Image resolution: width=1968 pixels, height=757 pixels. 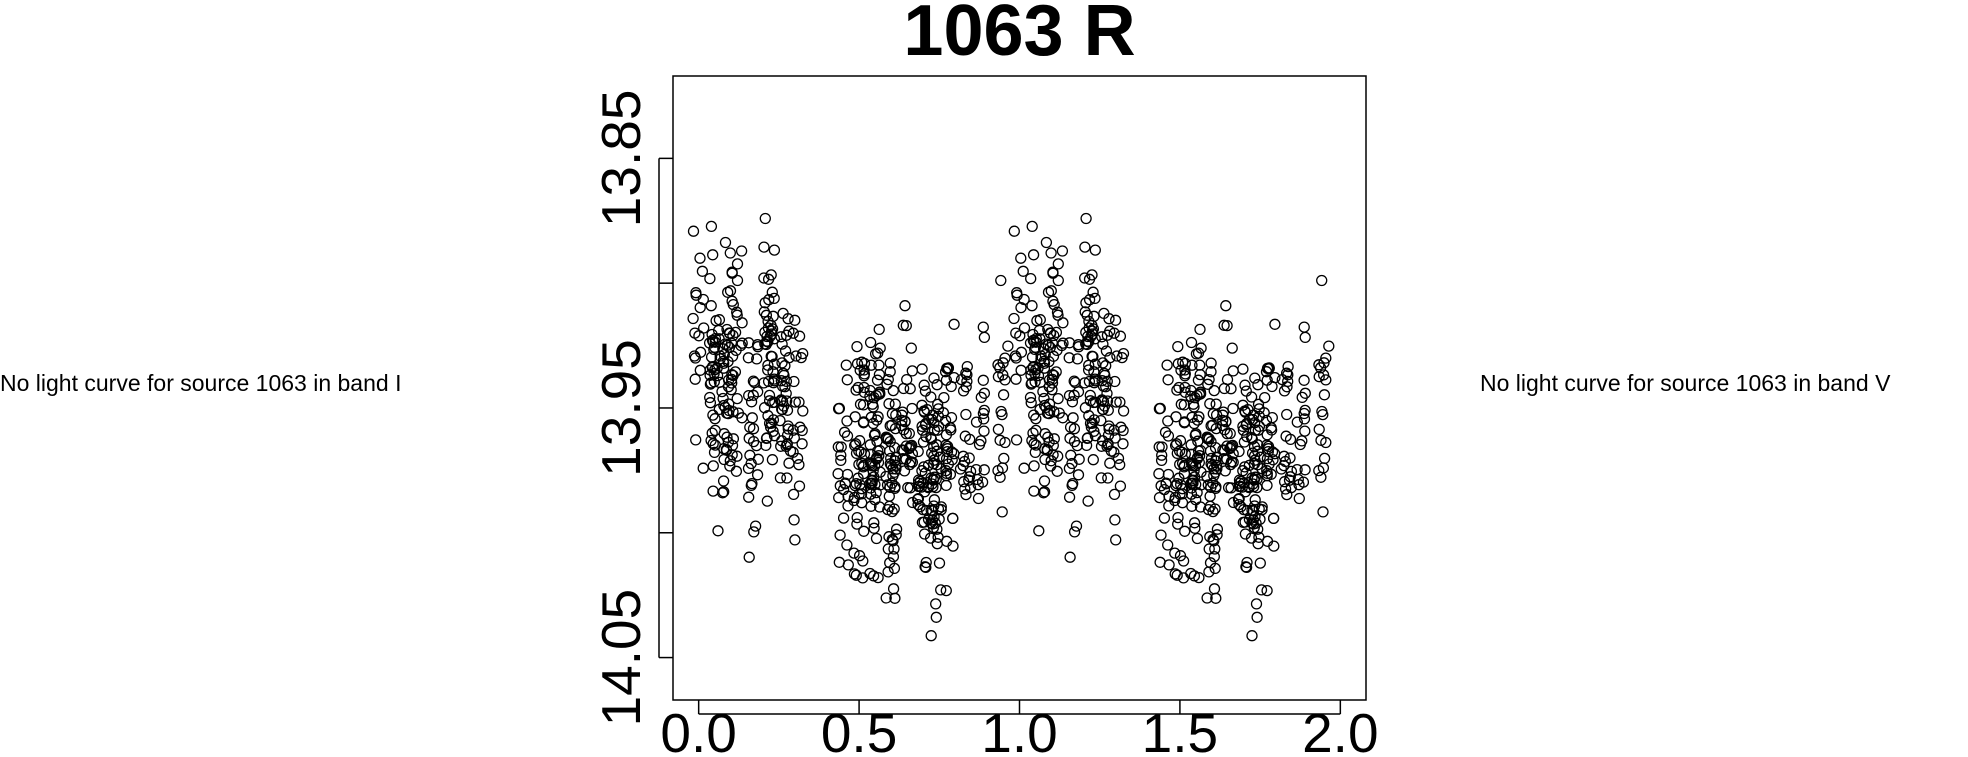 What do you see at coordinates (621, 408) in the screenshot?
I see `y-tick-label: 13.95` at bounding box center [621, 408].